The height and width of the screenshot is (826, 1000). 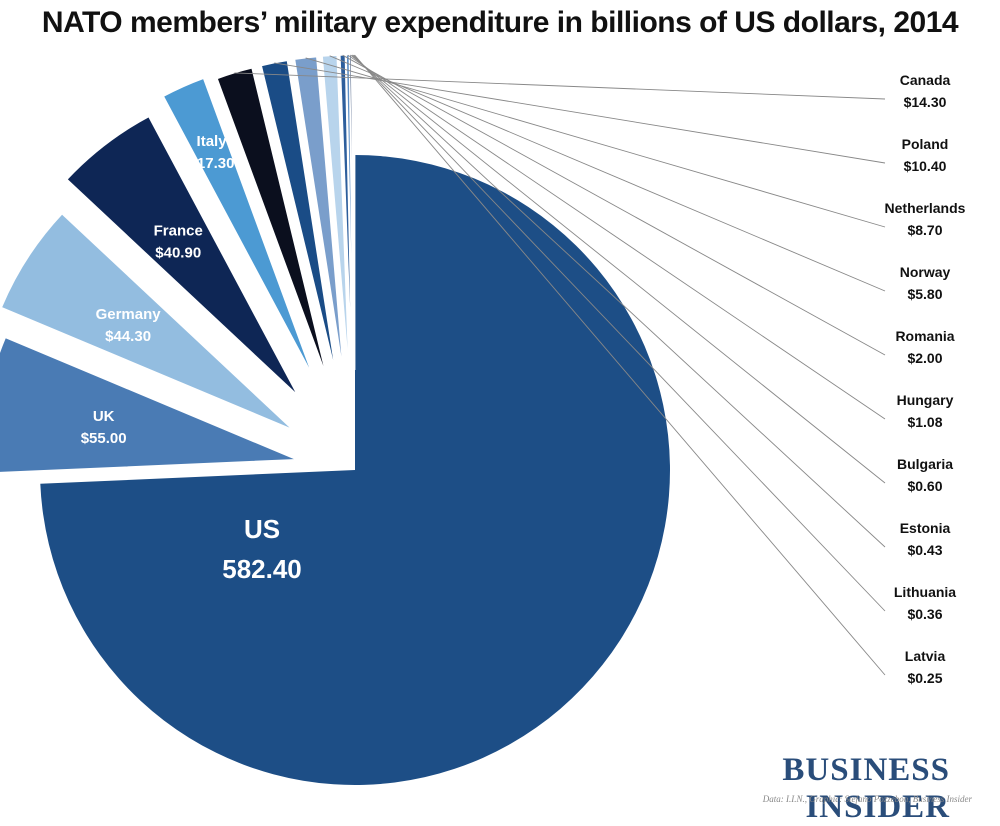 I want to click on label-bulgaria-value: $0.60, so click(x=924, y=486).